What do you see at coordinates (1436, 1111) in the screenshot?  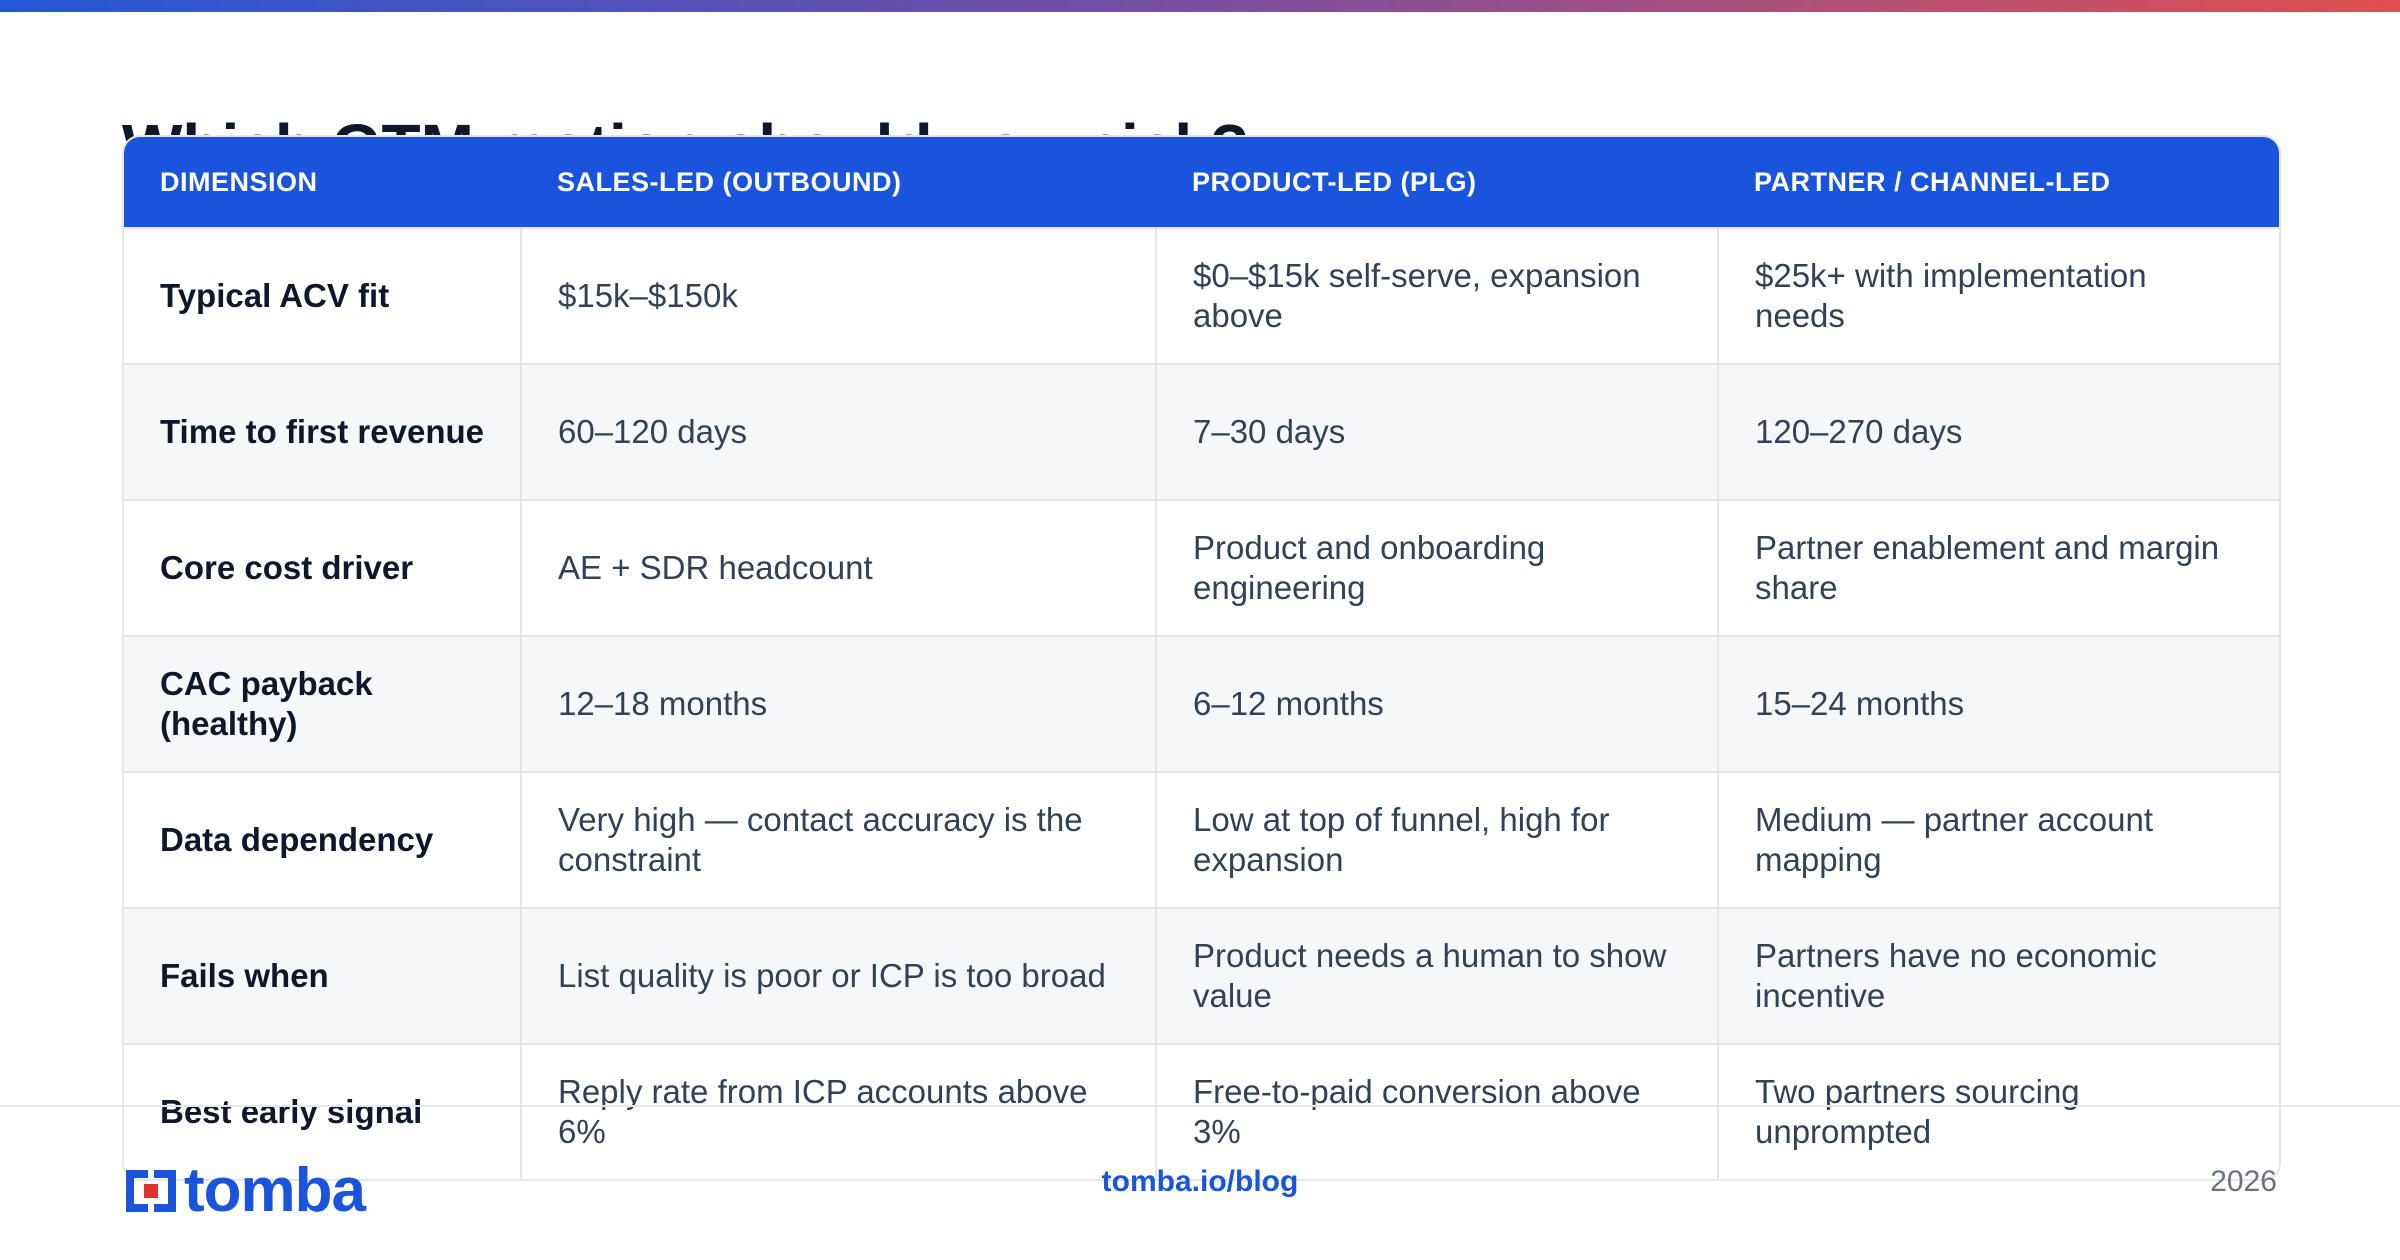 I see `table-cell: Free-to-paid conversion above 3%` at bounding box center [1436, 1111].